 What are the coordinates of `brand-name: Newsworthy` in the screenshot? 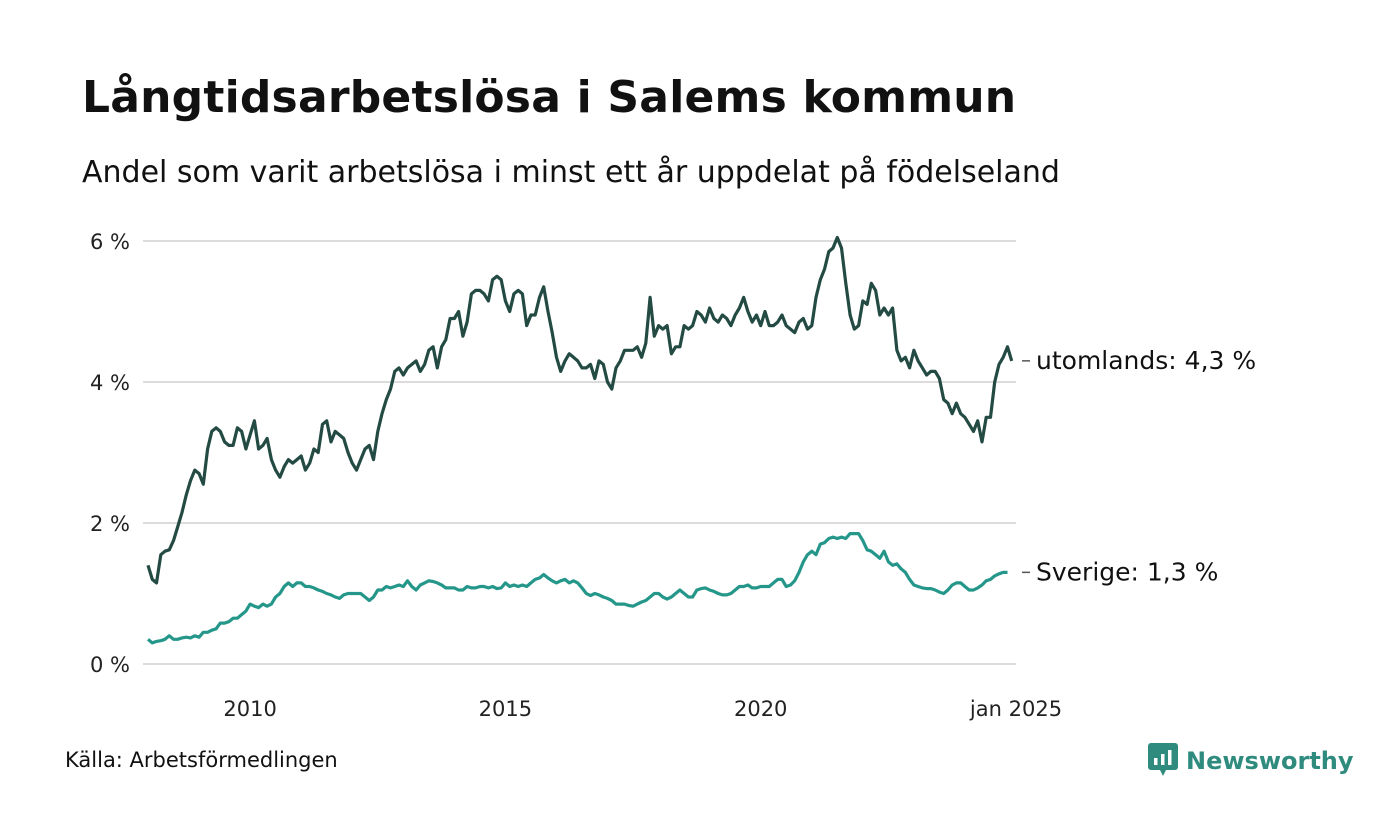 It's located at (1270, 761).